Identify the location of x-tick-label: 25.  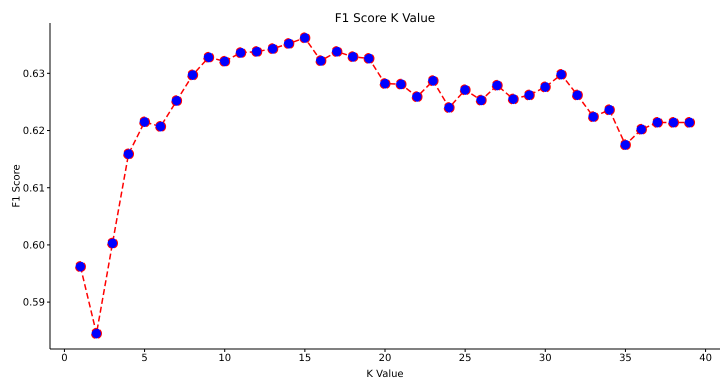
(465, 358).